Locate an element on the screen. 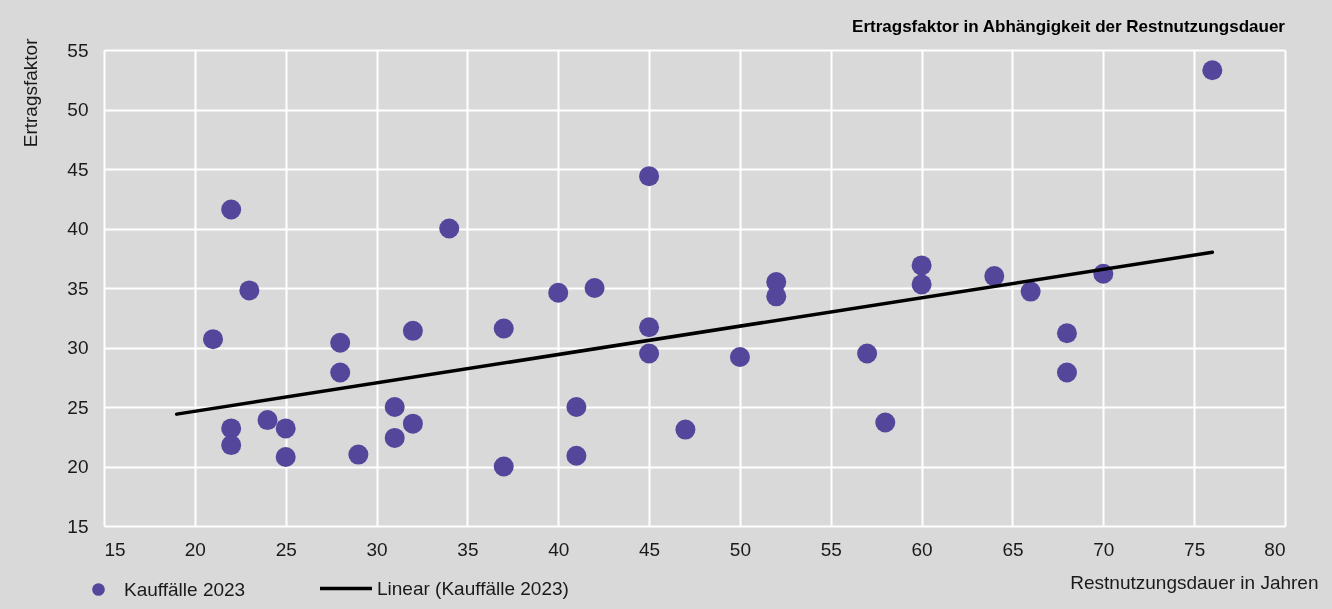 The height and width of the screenshot is (609, 1332). x-axis-title: Restnutzungsdauer in Jahren is located at coordinates (1194, 582).